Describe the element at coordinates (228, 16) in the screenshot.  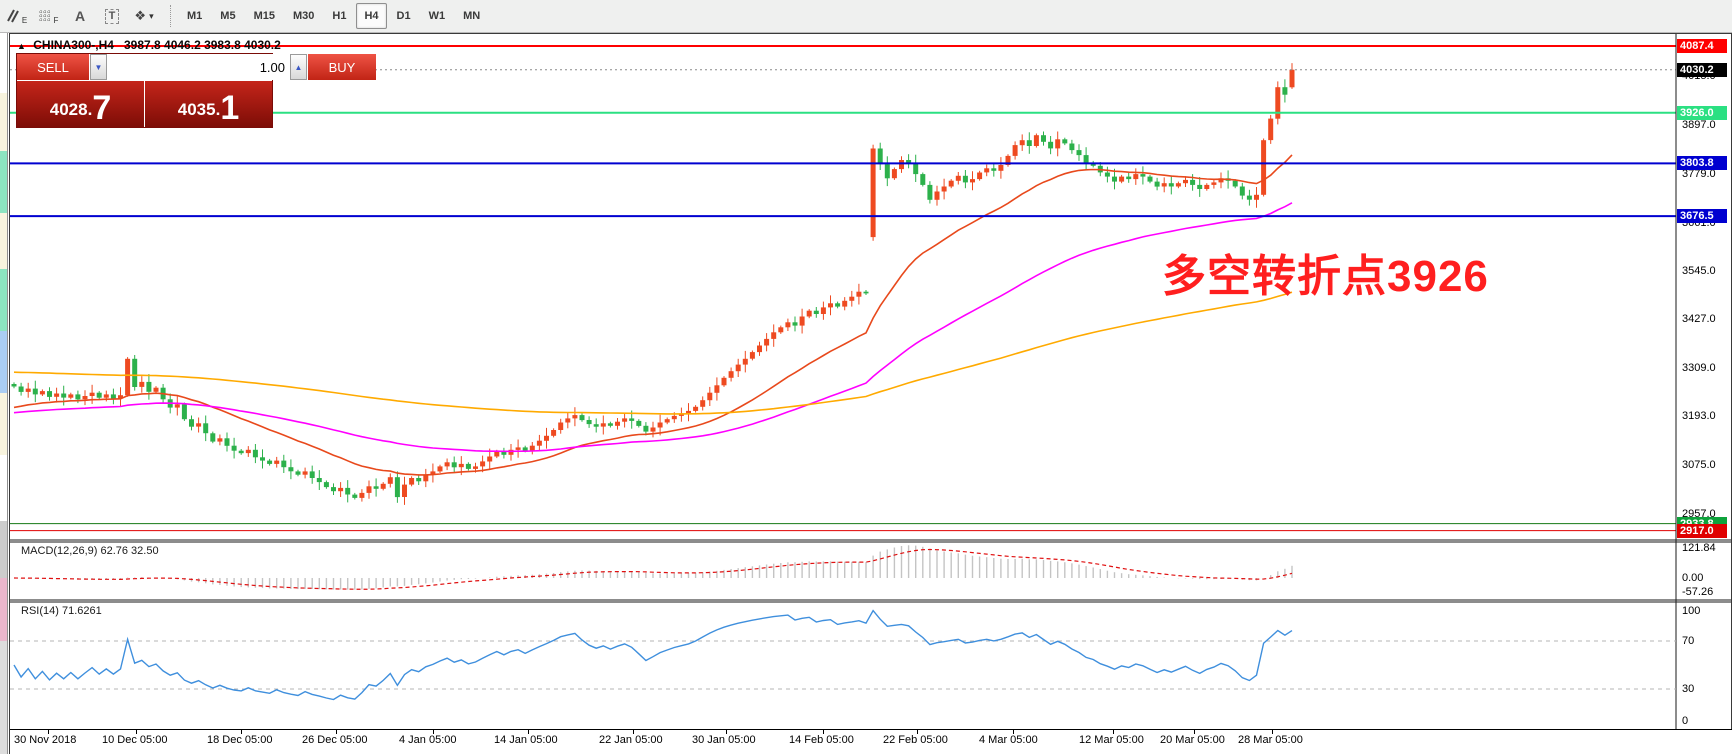
I see `timeframe-button-m5: M5` at that location.